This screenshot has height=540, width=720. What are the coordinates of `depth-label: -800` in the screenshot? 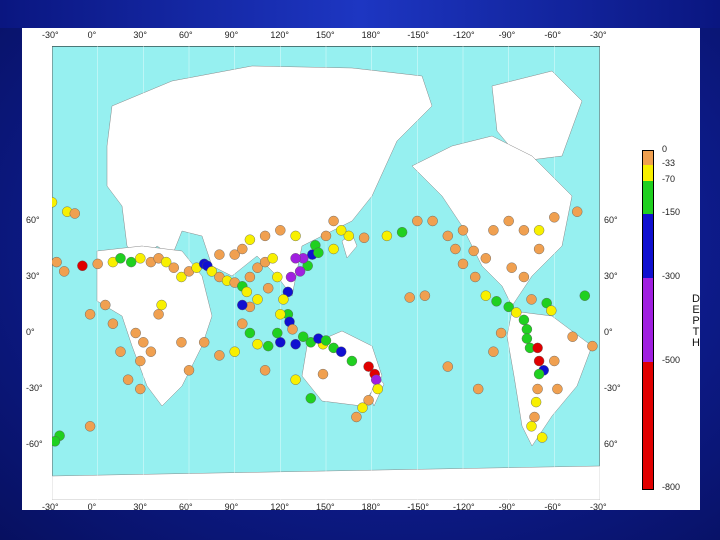 It's located at (671, 487).